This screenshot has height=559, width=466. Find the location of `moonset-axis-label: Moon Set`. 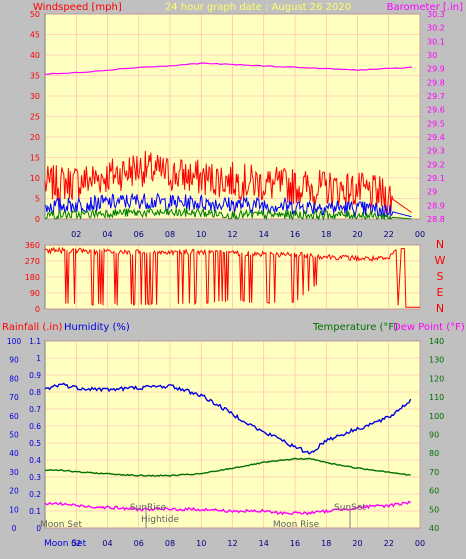

moonset-axis-label: Moon Set is located at coordinates (65, 544).